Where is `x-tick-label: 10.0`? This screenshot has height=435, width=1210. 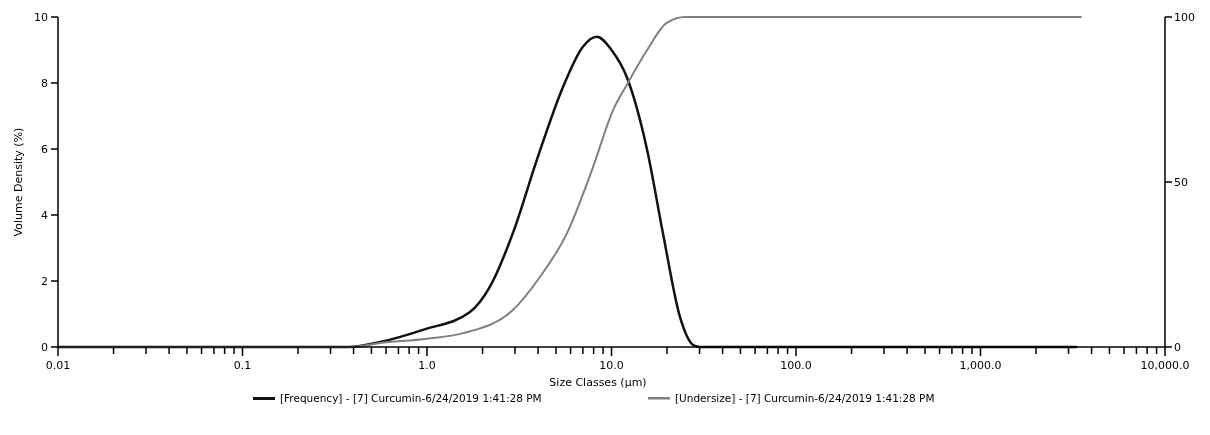 x-tick-label: 10.0 is located at coordinates (611, 365).